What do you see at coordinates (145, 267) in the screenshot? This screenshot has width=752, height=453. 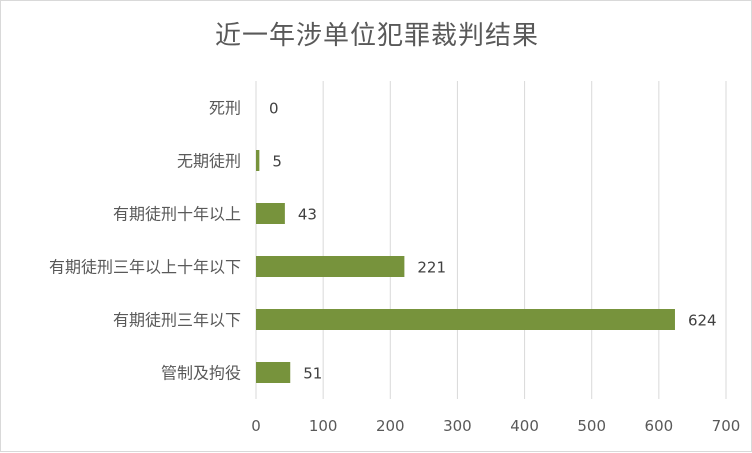 I see `category-label: 有期徒刑三年以上十年以下` at bounding box center [145, 267].